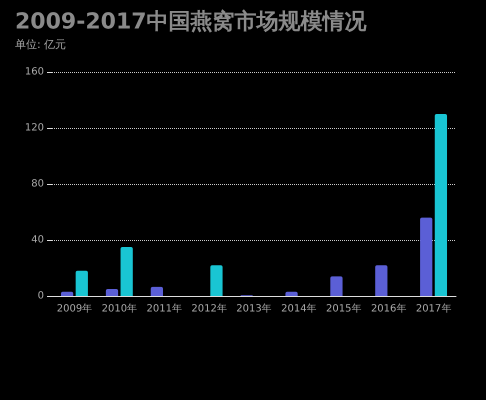 The height and width of the screenshot is (400, 486). I want to click on x-tick-label: 2015年, so click(344, 308).